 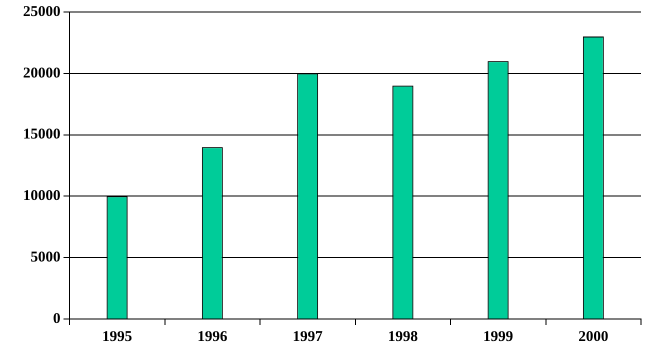 I want to click on x-tick-label: 1995, so click(x=117, y=336).